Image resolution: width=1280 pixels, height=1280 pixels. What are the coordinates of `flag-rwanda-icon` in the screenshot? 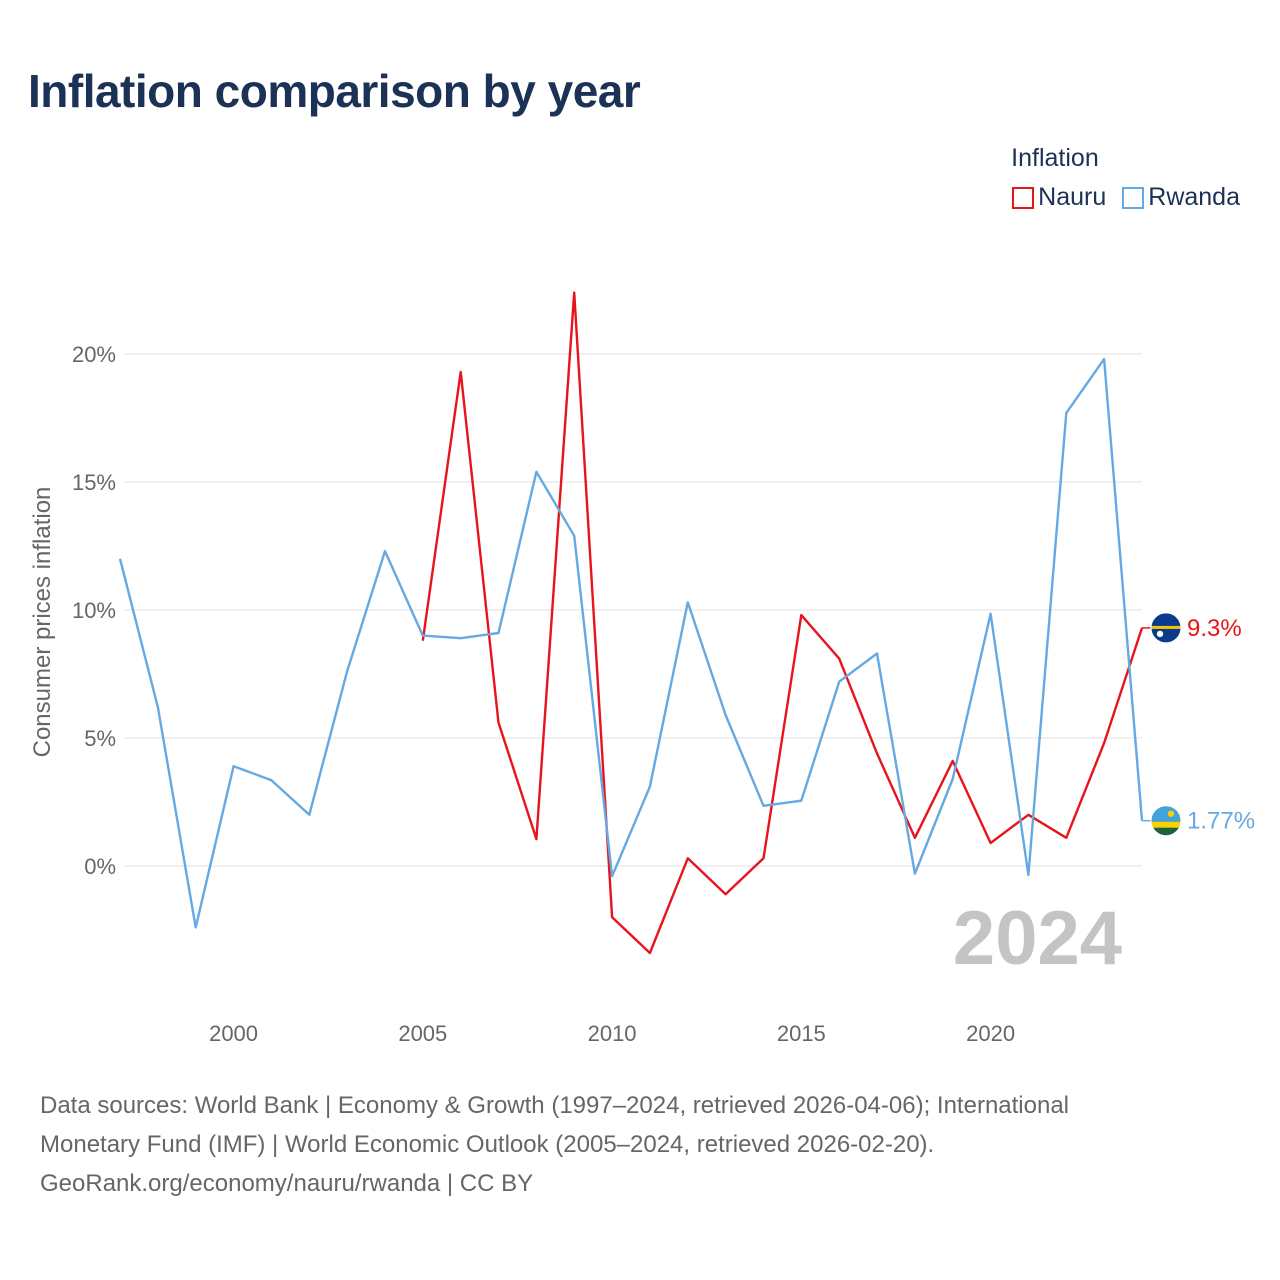 It's located at (1166, 821).